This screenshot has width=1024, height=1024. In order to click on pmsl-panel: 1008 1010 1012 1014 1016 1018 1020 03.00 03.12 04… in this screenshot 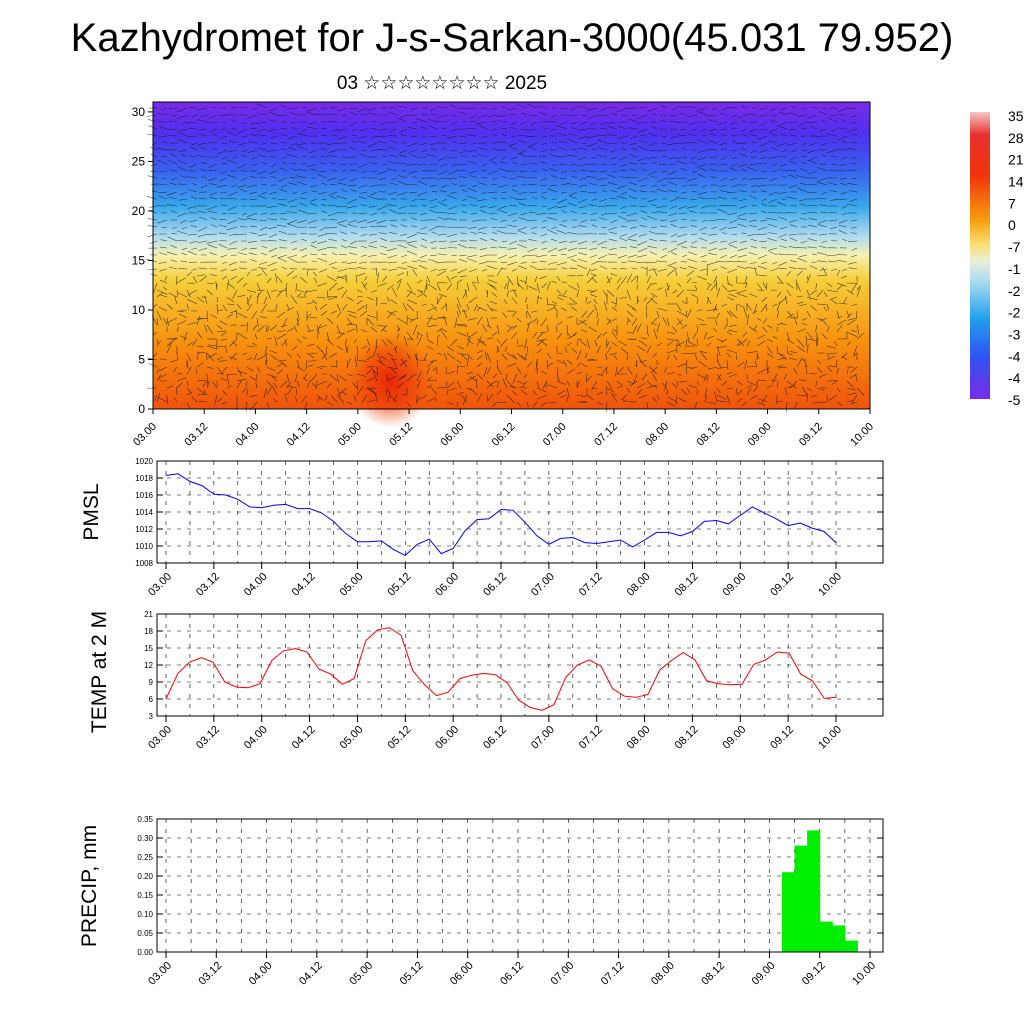, I will do `click(482, 528)`.